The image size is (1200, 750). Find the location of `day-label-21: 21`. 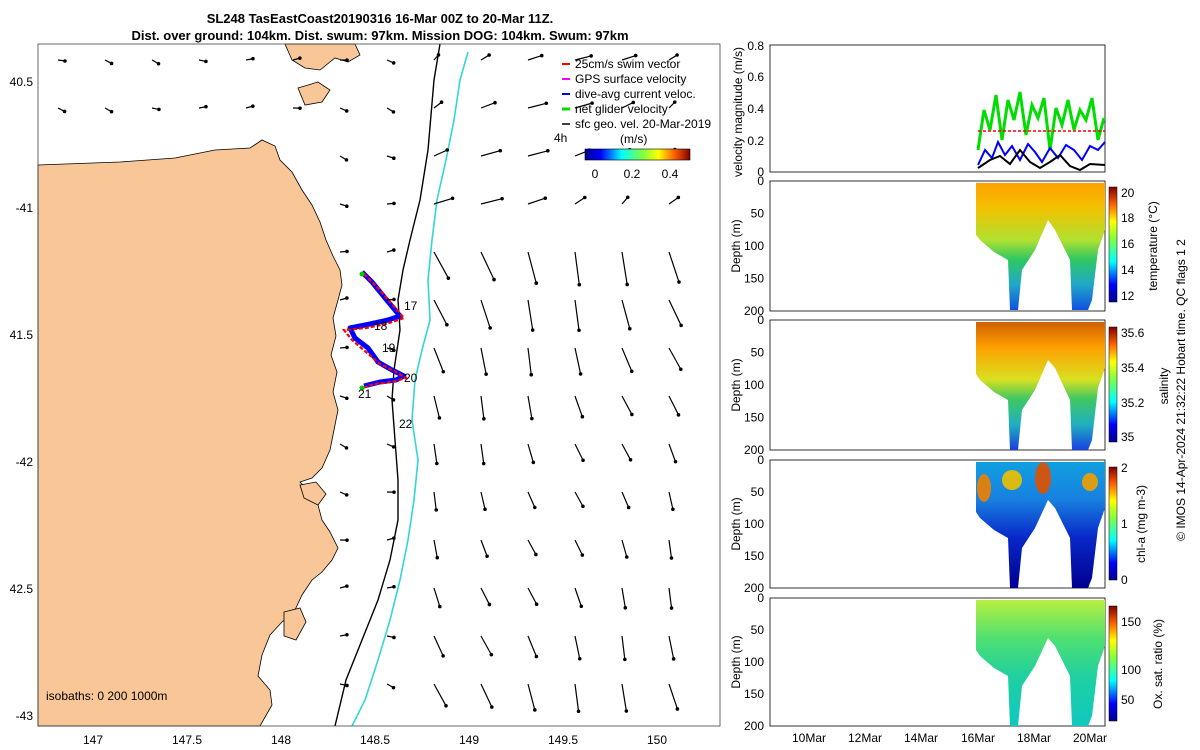

day-label-21: 21 is located at coordinates (365, 394).